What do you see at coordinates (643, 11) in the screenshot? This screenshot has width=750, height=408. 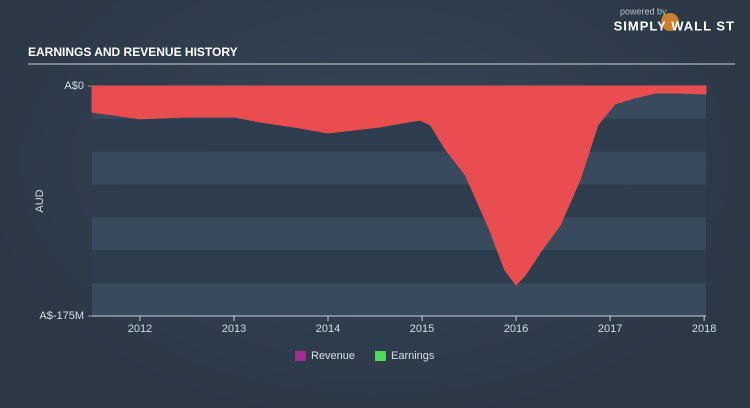 I see `powered-by: powered by` at bounding box center [643, 11].